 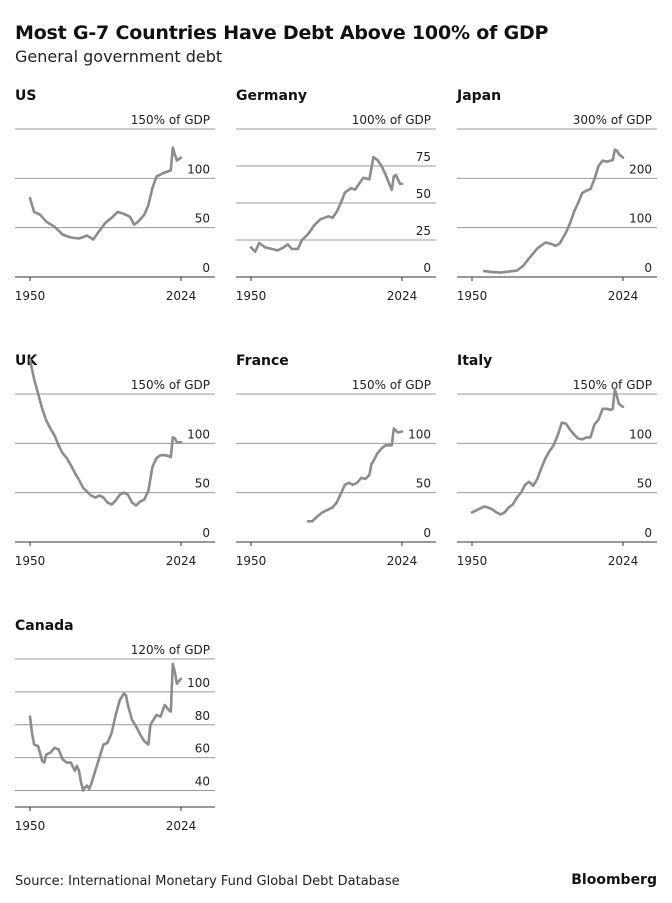 What do you see at coordinates (640, 169) in the screenshot?
I see `y-tick-label: 200` at bounding box center [640, 169].